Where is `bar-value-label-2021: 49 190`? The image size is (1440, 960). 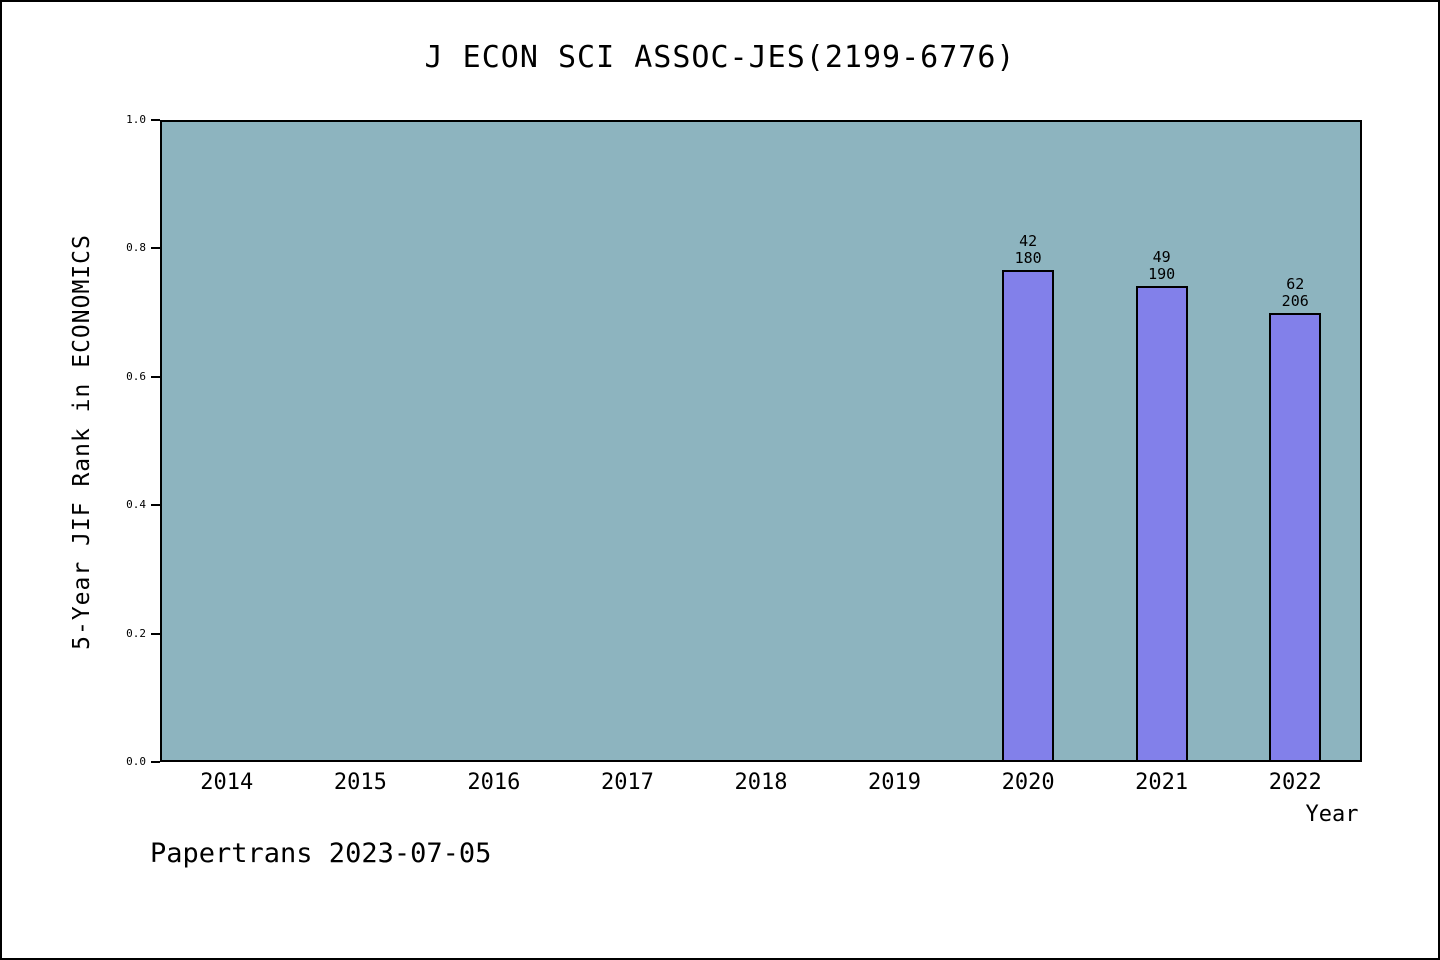 bar-value-label-2021: 49 190 is located at coordinates (1162, 265).